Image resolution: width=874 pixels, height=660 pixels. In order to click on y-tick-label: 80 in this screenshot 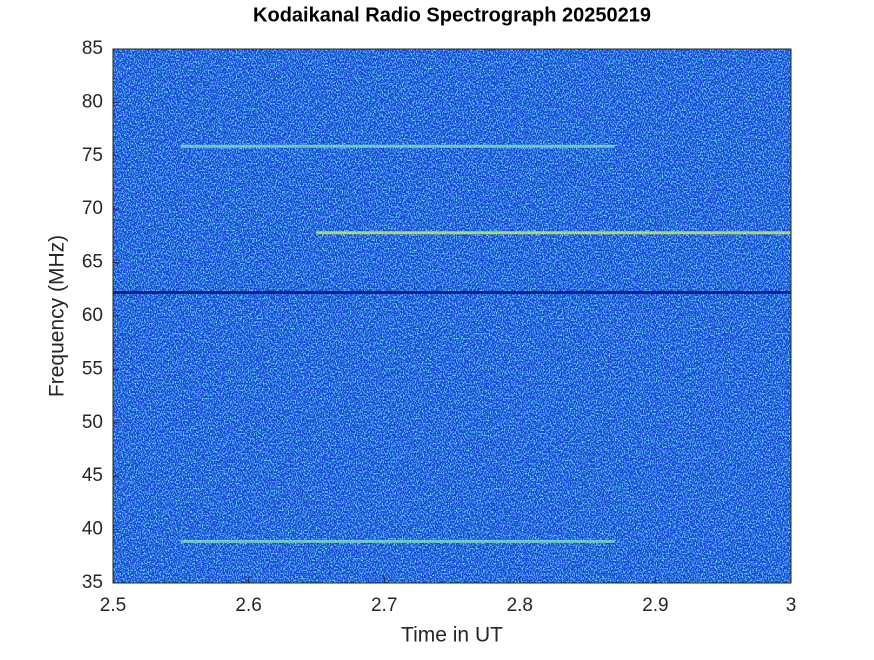, I will do `click(92, 101)`.